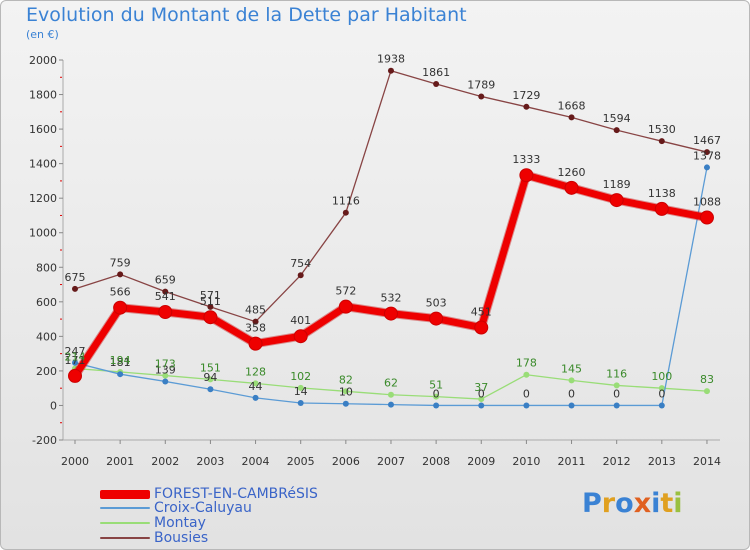 The height and width of the screenshot is (550, 750). What do you see at coordinates (210, 367) in the screenshot?
I see `data-label: 151` at bounding box center [210, 367].